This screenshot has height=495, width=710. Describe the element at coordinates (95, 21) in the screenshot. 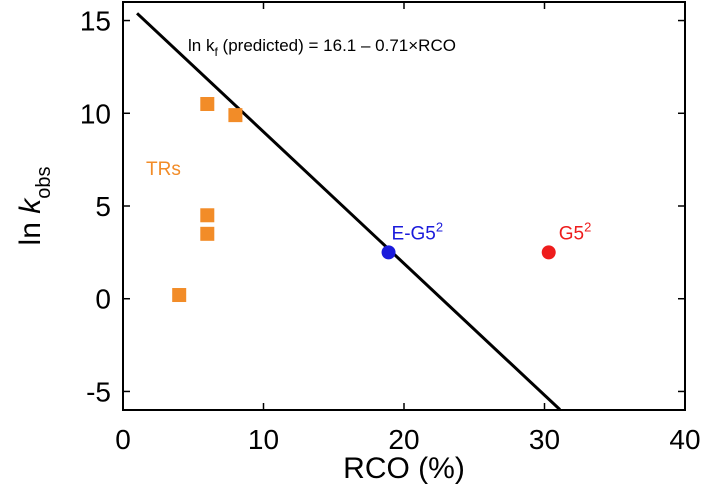

I see `y-tick-label: 15` at that location.